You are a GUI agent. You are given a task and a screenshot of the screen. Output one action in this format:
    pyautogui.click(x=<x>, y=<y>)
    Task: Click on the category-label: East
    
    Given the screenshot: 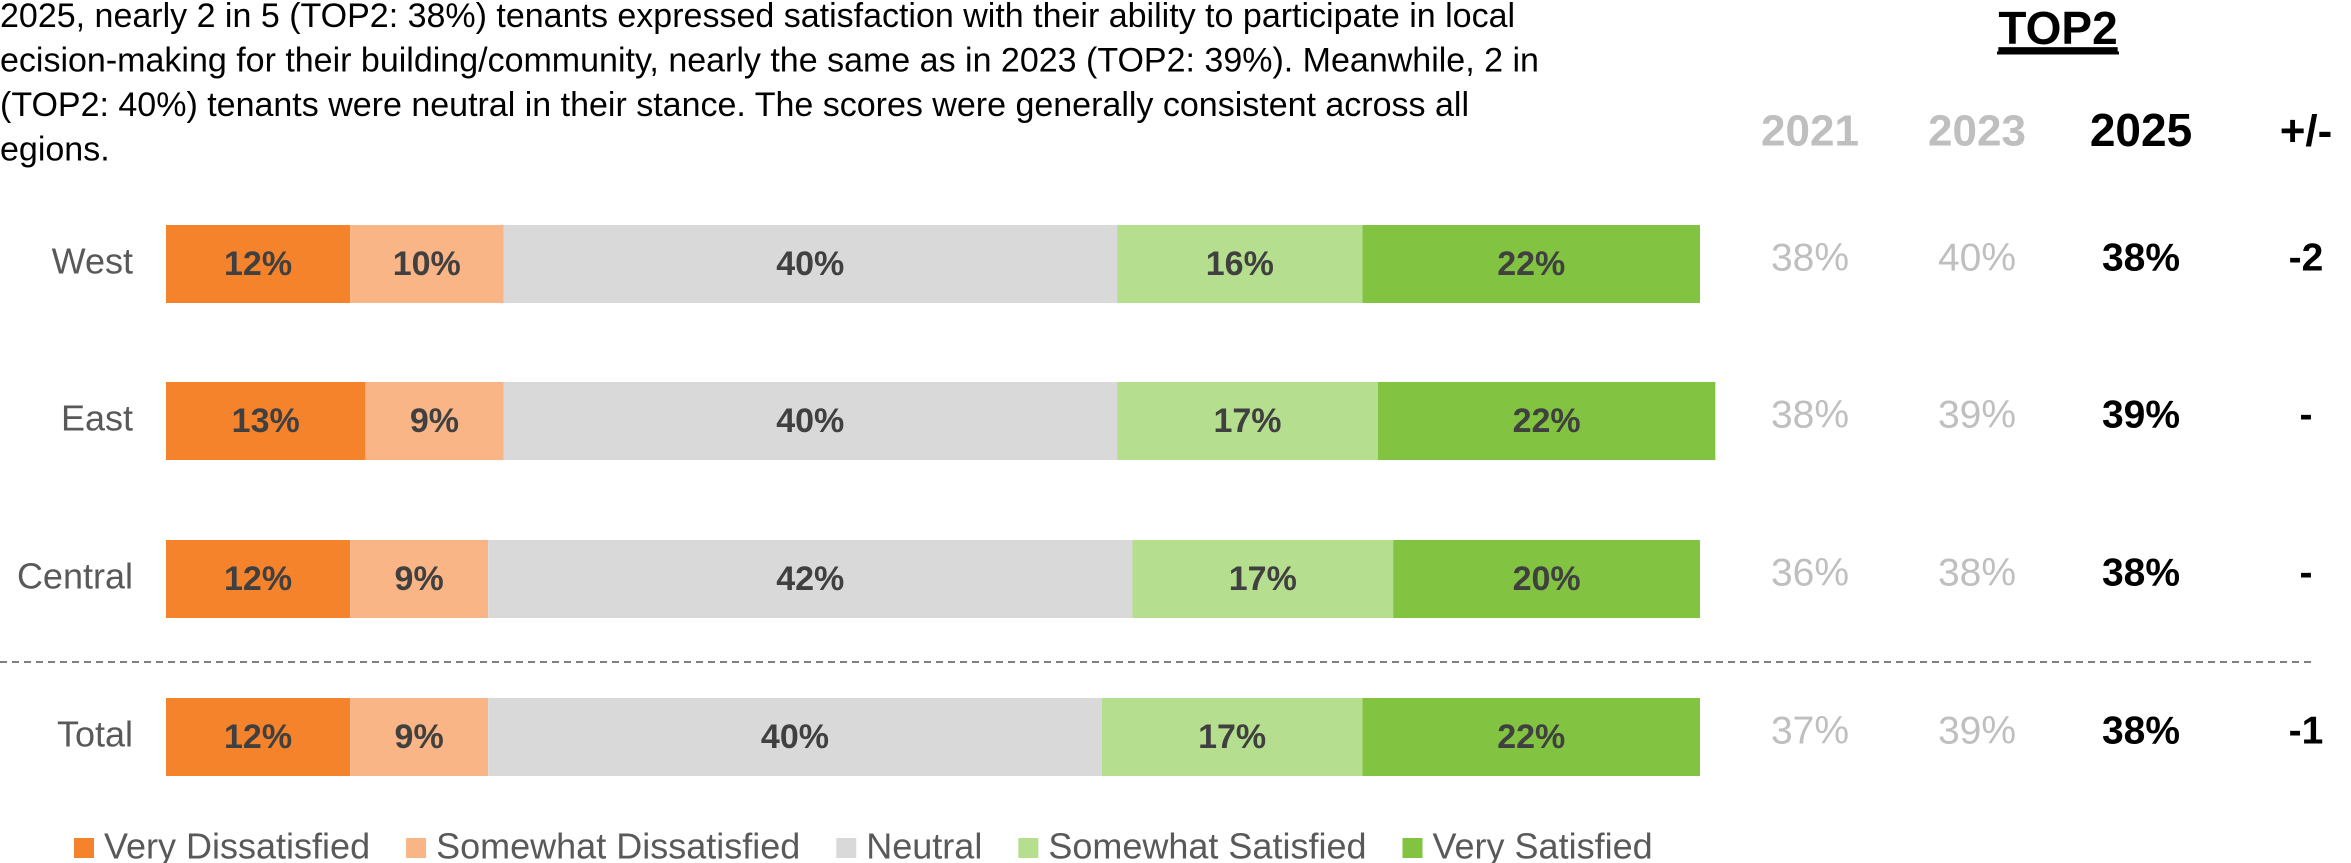 What is the action you would take?
    pyautogui.click(x=97, y=418)
    